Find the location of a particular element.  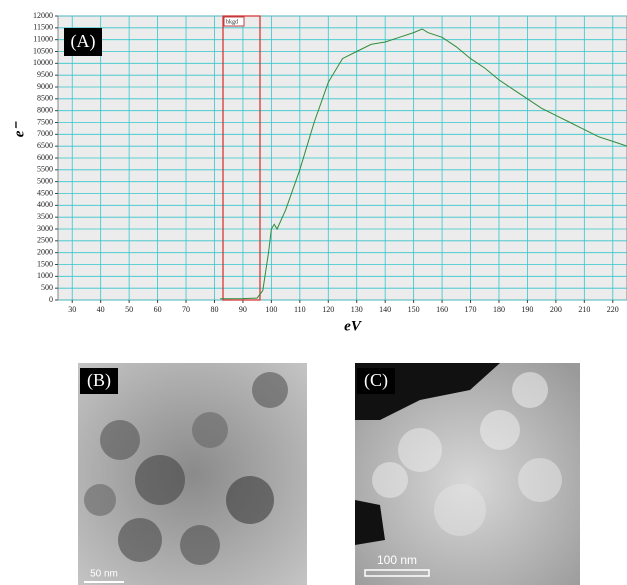

y-tick-label: 4000 is located at coordinates (45, 204).